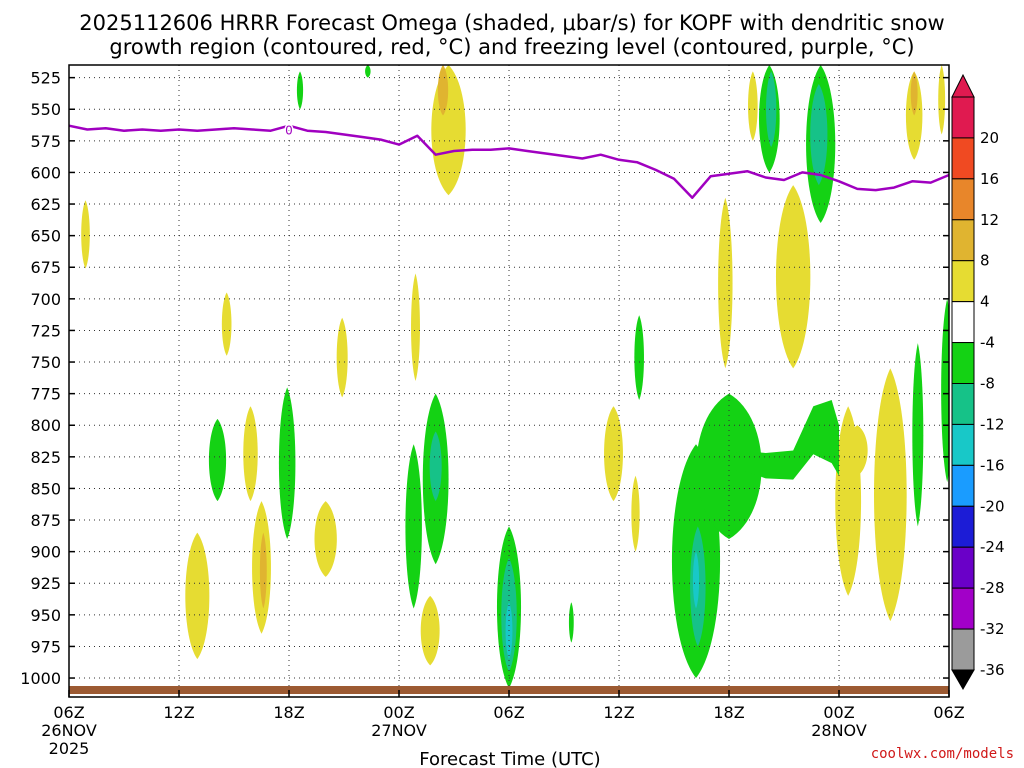  I want to click on freezing-level-label: 0, so click(289, 130).